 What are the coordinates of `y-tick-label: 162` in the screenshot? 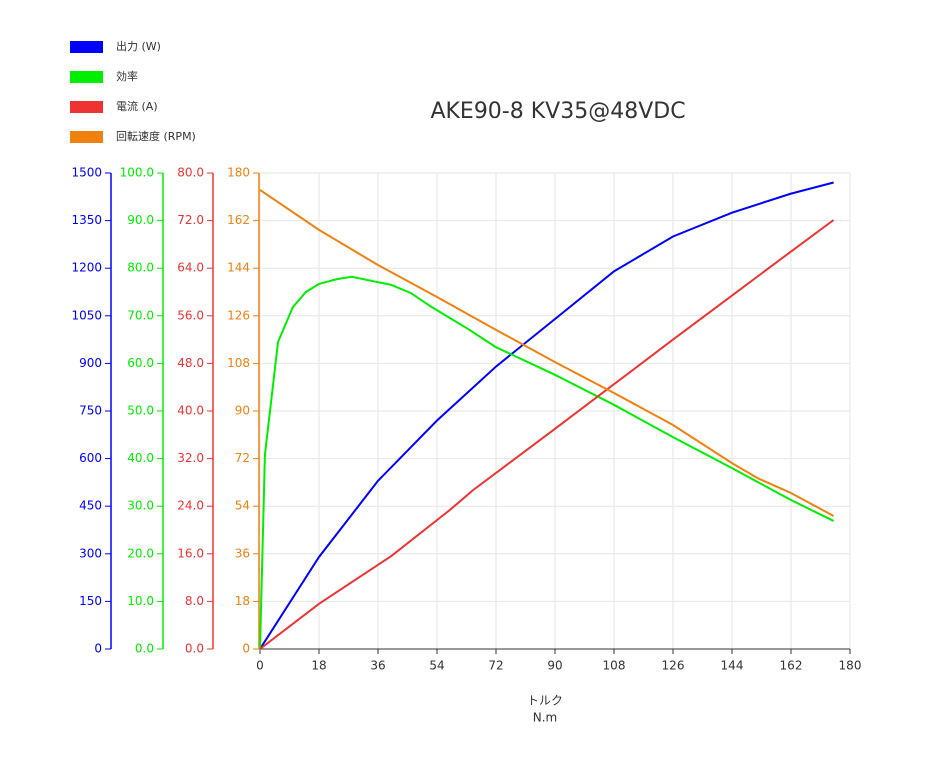 It's located at (238, 220).